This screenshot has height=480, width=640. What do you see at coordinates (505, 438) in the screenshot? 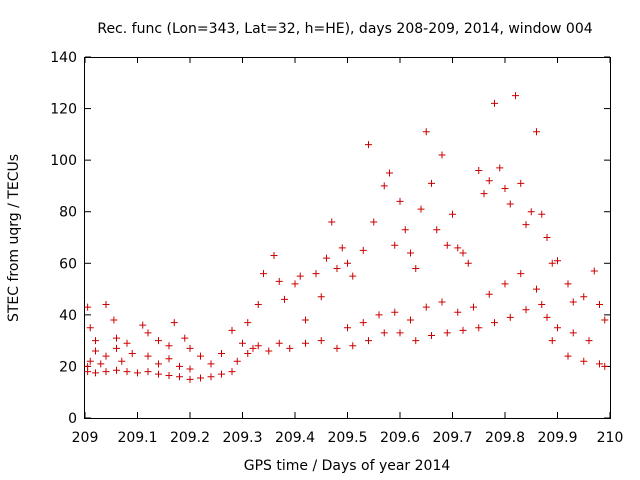
I see `x-tick-label: 209.8` at bounding box center [505, 438].